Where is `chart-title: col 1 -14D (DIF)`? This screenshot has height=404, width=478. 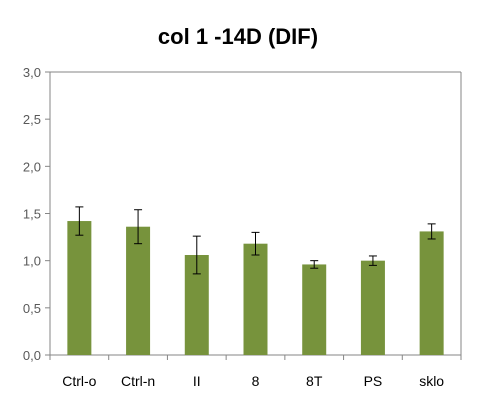 chart-title: col 1 -14D (DIF) is located at coordinates (238, 36).